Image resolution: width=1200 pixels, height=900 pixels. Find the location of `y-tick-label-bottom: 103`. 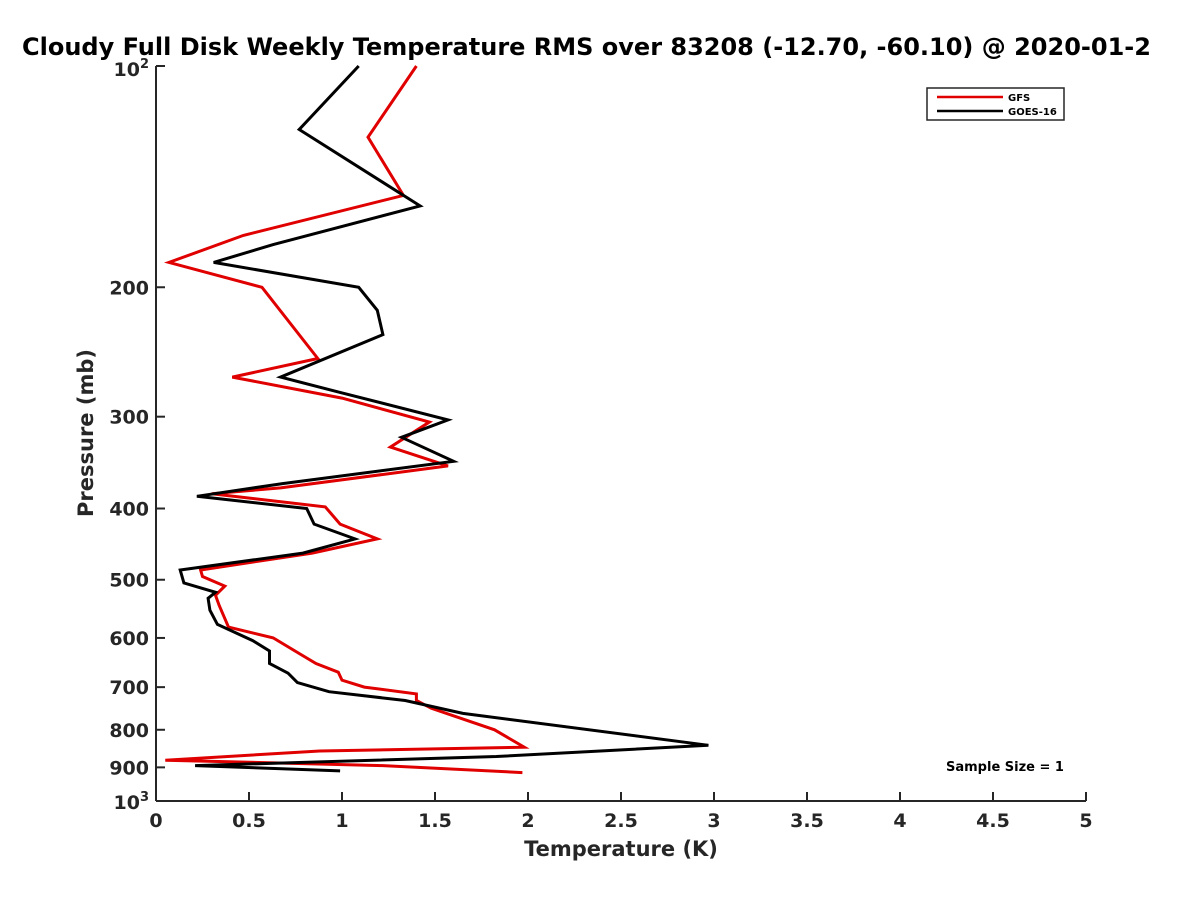

y-tick-label-bottom: 103 is located at coordinates (132, 802).